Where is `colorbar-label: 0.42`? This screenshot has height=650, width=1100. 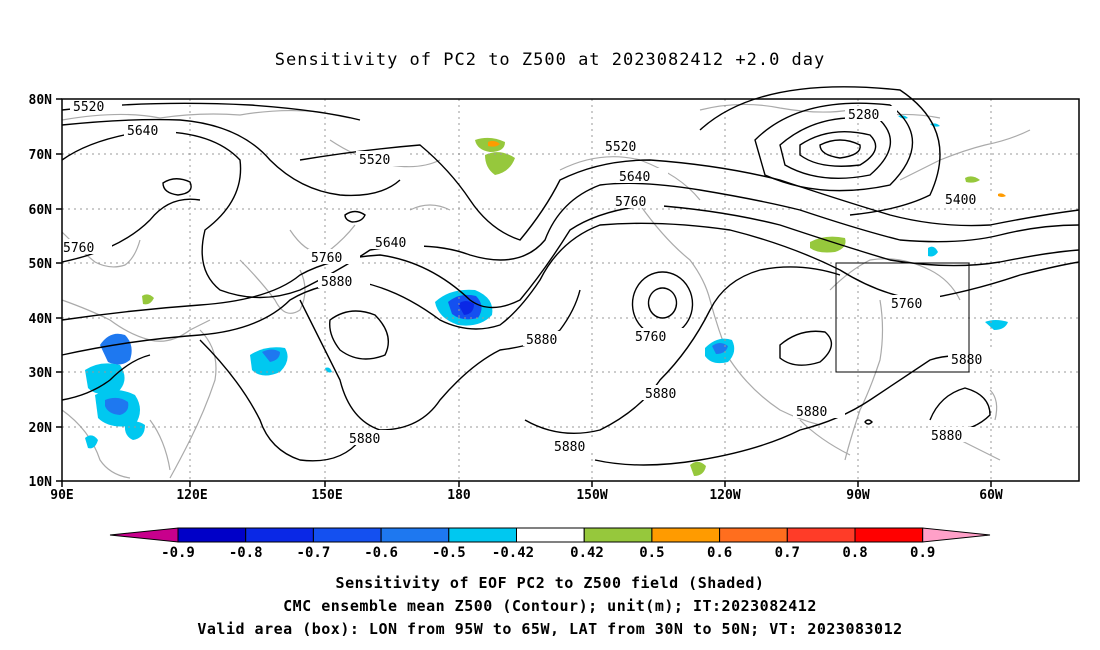 colorbar-label: 0.42 is located at coordinates (587, 553).